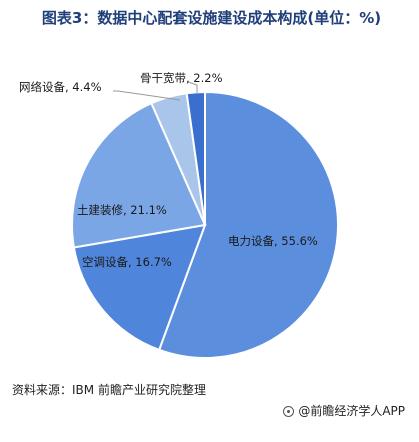 The width and height of the screenshot is (419, 442). I want to click on slice-label-5: 骨干宽带, 2.2%, so click(181, 78).